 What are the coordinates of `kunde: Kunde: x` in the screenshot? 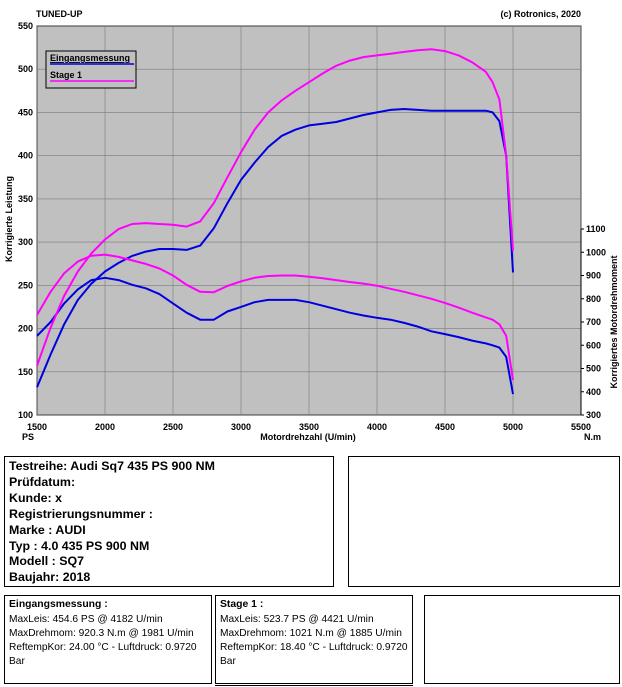 It's located at (36, 497).